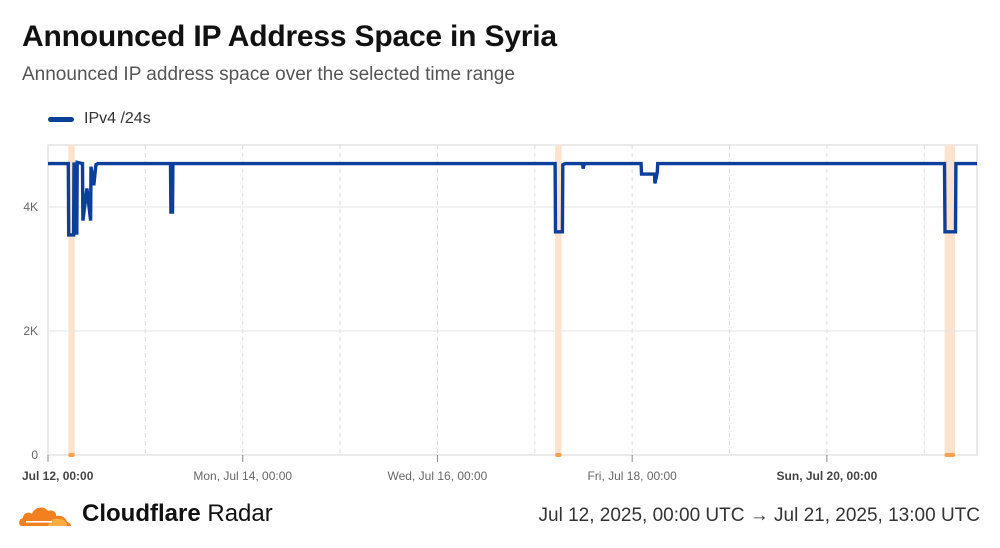  What do you see at coordinates (34, 455) in the screenshot?
I see `y-tick-label-0: 0` at bounding box center [34, 455].